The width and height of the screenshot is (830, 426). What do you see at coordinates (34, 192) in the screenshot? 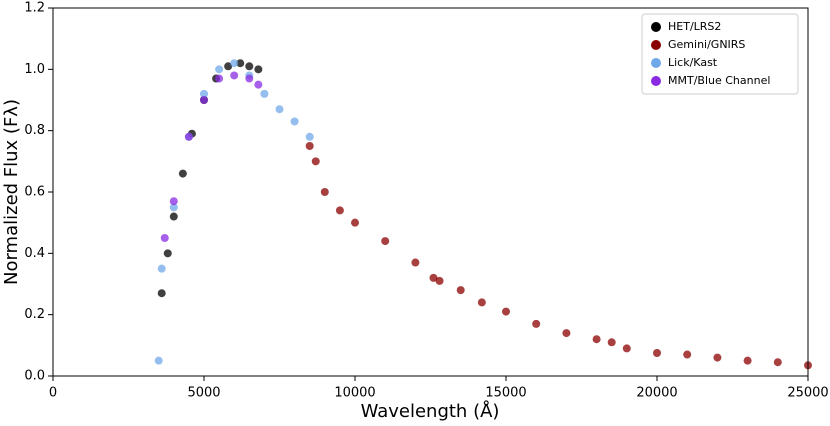
I see `y-tick-label: 0.6` at bounding box center [34, 192].